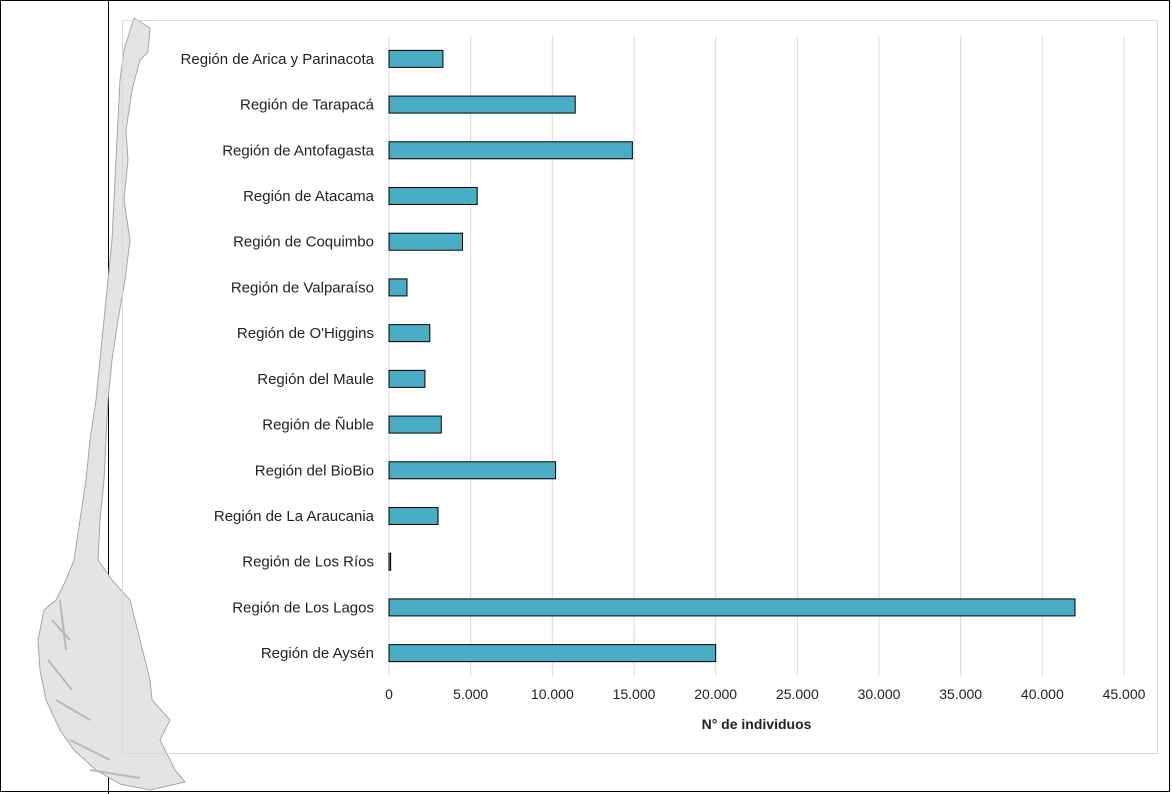 This screenshot has width=1172, height=794. What do you see at coordinates (308, 562) in the screenshot?
I see `category-label-11: Región de Los Ríos` at bounding box center [308, 562].